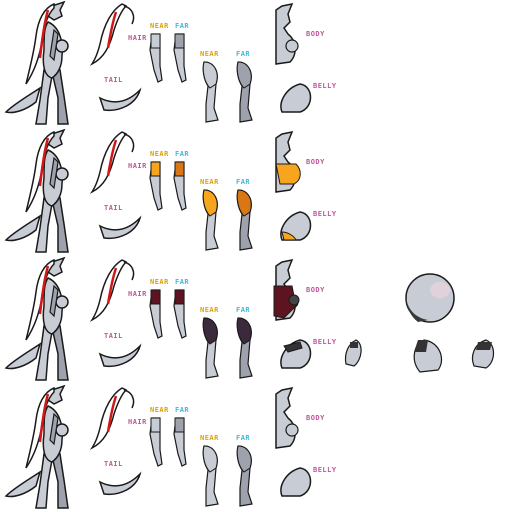  I want to click on belly-variant-set, so click(419, 323).